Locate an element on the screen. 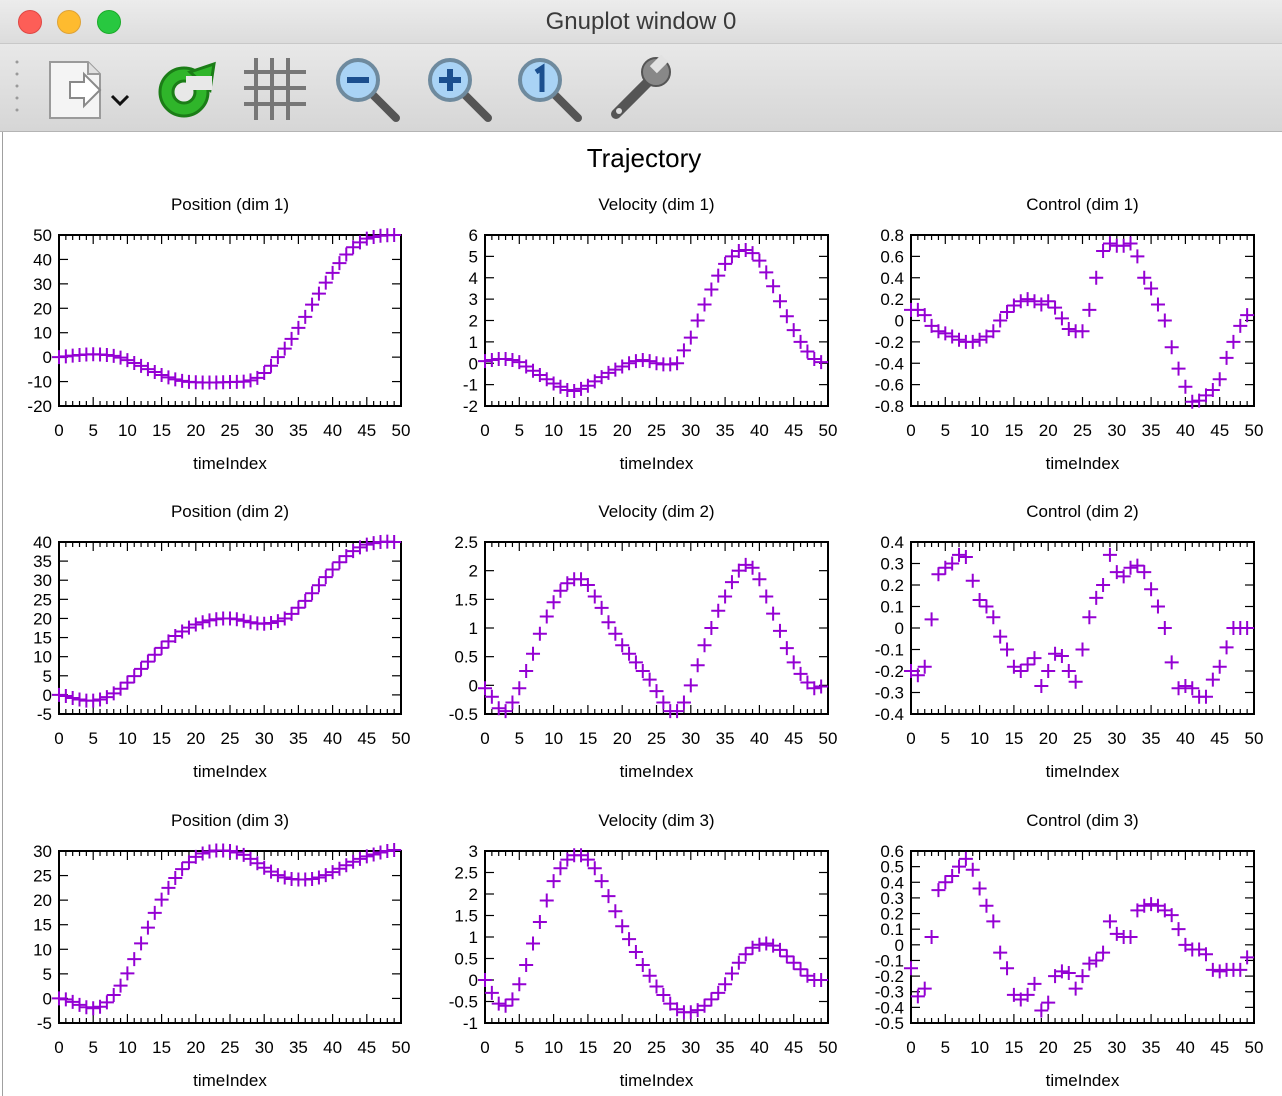 The width and height of the screenshot is (1282, 1096). y-tick-label: -0.1 is located at coordinates (889, 960).